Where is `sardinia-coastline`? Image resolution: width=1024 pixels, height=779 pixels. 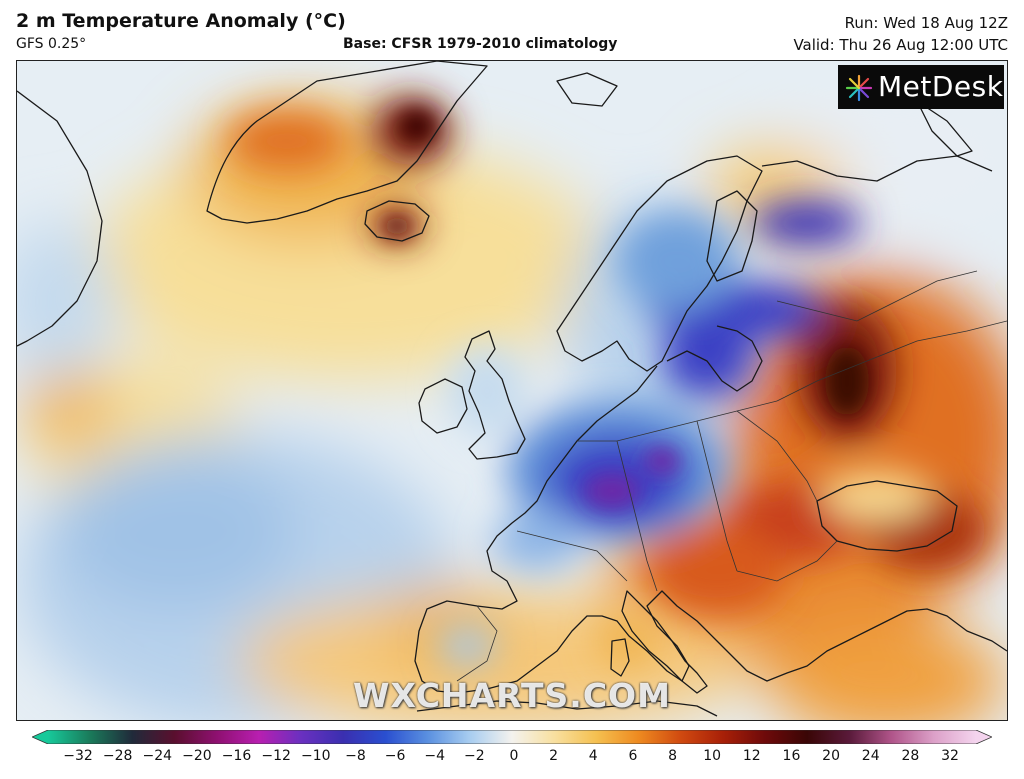
sardinia-coastline is located at coordinates (620, 657).